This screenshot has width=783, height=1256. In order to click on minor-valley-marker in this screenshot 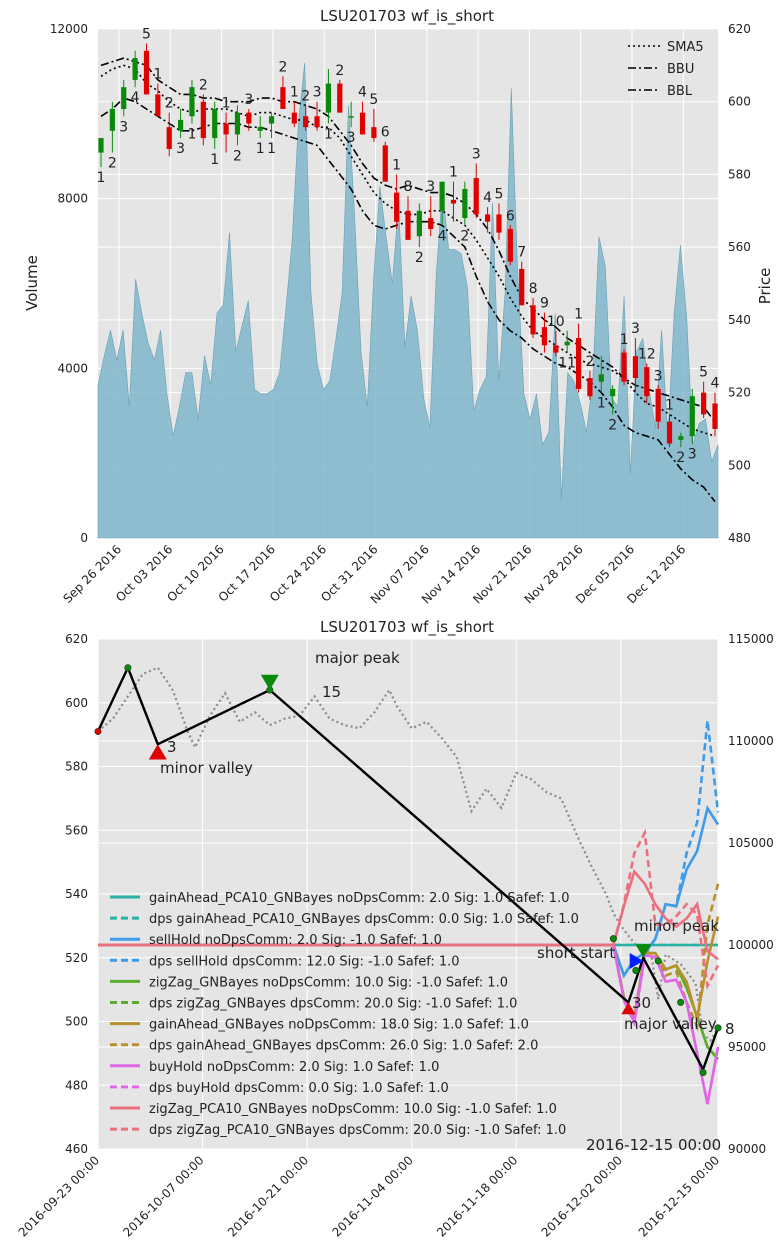, I will do `click(157, 752)`.